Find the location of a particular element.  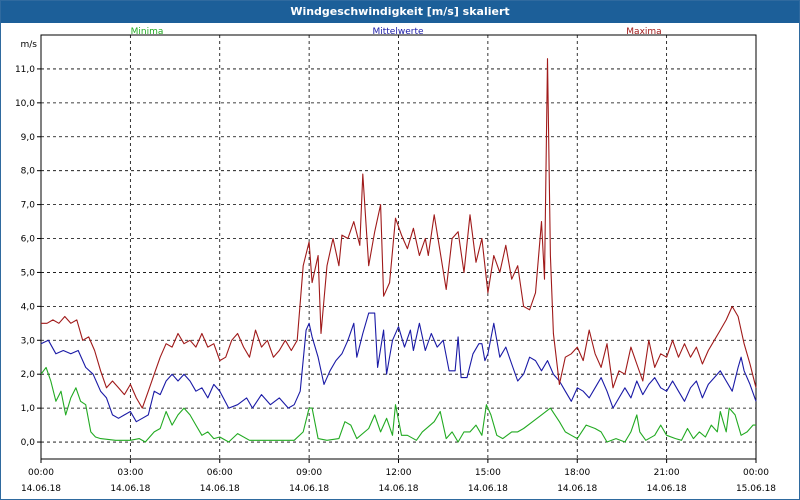

legend: Minima Mittelwerte Maxima is located at coordinates (396, 32).